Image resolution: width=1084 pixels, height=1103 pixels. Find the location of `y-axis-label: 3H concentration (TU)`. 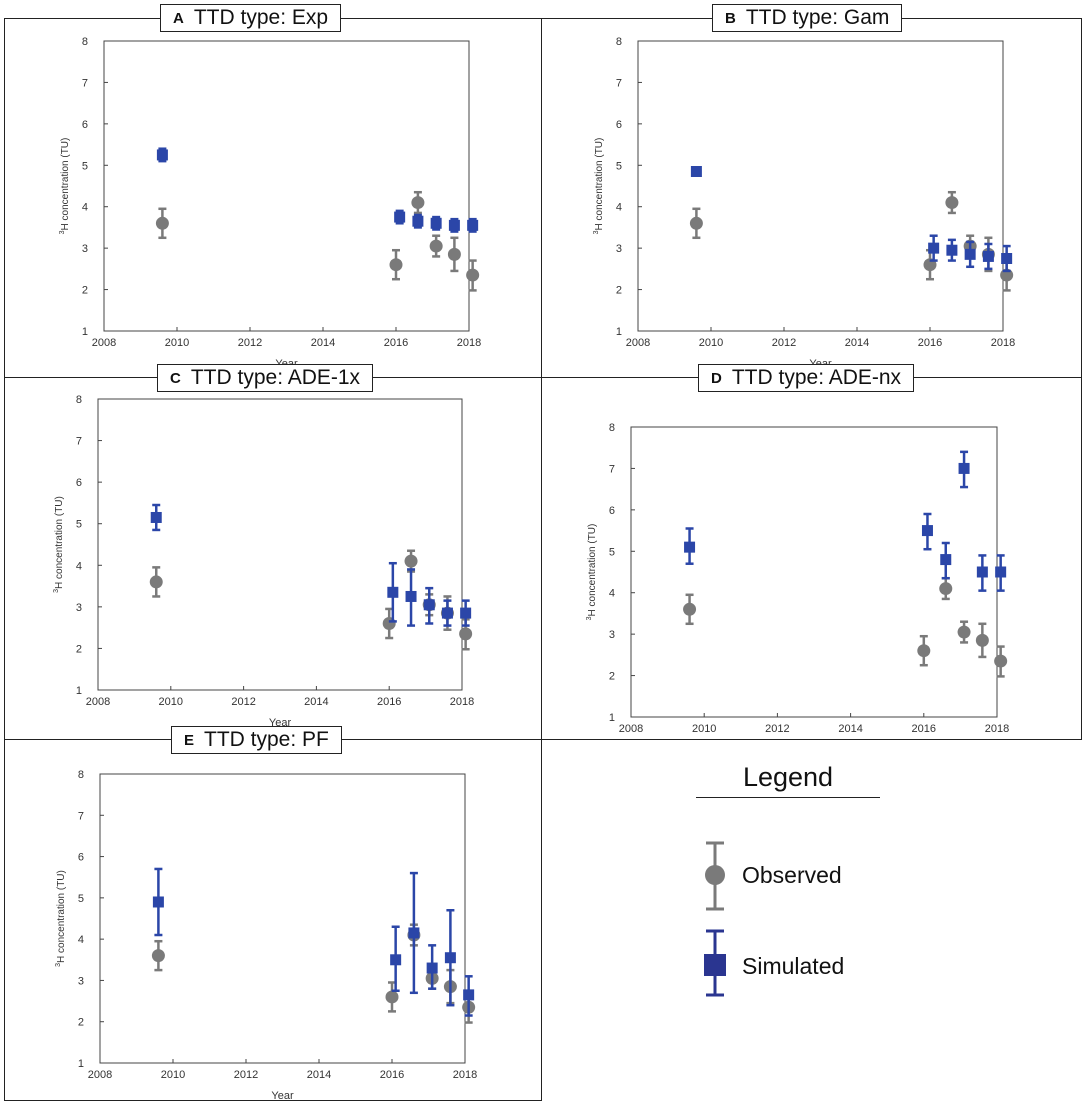

y-axis-label: 3H concentration (TU) is located at coordinates (65, 186).